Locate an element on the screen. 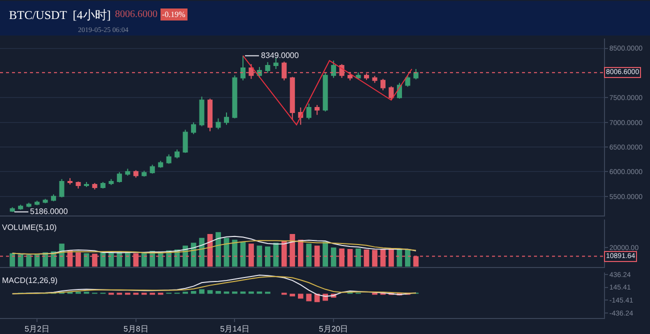 Image resolution: width=650 pixels, height=334 pixels. chart-title: MACD(12,26,9) is located at coordinates (30, 280).